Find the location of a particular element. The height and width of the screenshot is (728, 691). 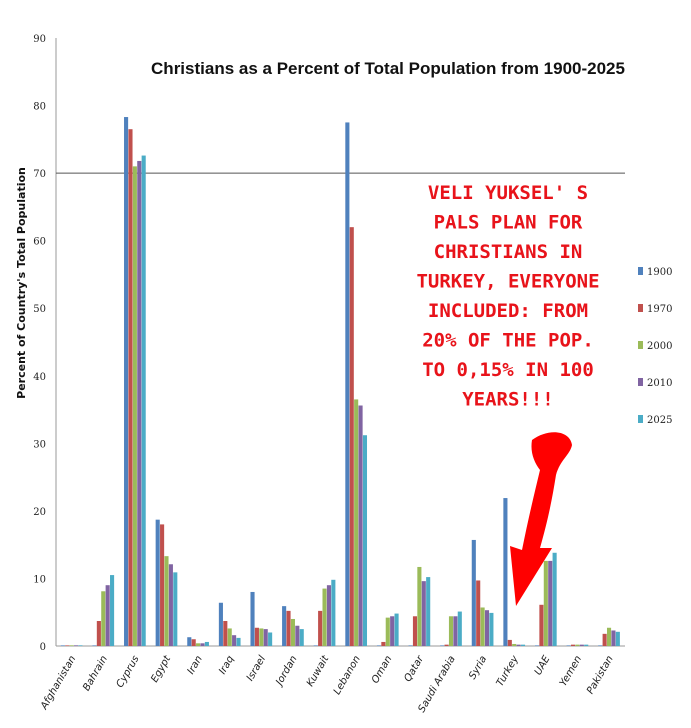

annotation-line: TURKEY, EVERYONE is located at coordinates (507, 282).